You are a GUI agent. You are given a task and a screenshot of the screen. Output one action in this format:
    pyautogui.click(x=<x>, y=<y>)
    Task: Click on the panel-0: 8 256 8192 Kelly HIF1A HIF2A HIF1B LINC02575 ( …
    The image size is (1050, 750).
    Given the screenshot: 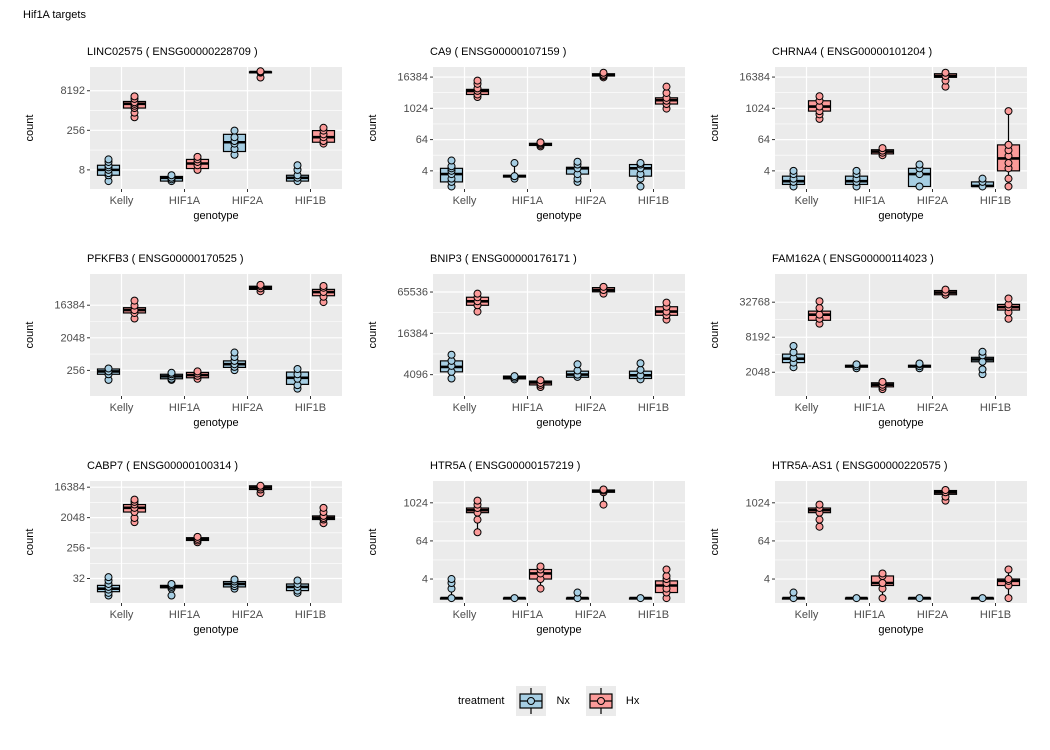 What is the action you would take?
    pyautogui.click(x=183, y=134)
    